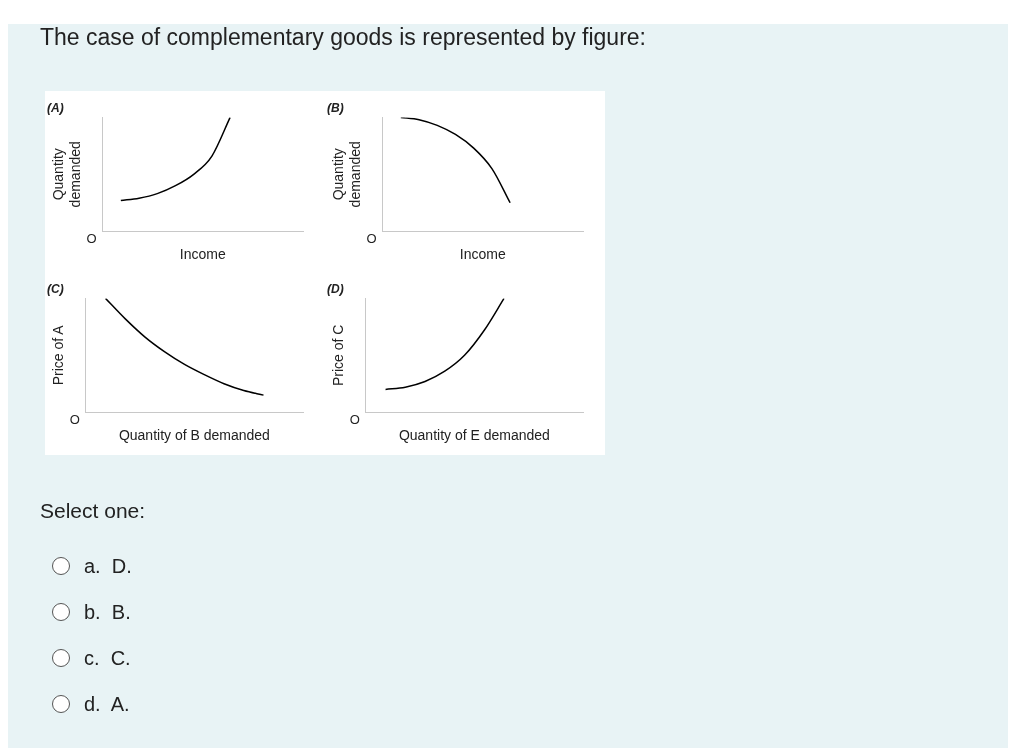 This screenshot has width=1012, height=748. Describe the element at coordinates (108, 566) in the screenshot. I see `text: a. D.` at that location.